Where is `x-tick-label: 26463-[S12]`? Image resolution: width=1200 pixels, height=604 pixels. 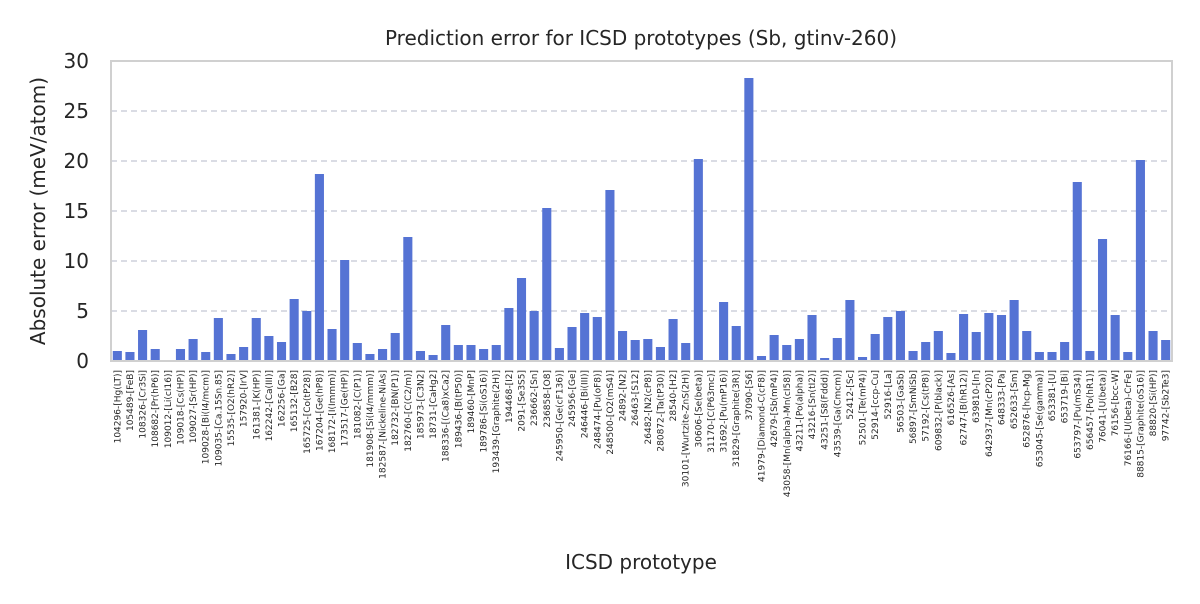
x-tick-label: 26463-[S12] is located at coordinates (636, 398).